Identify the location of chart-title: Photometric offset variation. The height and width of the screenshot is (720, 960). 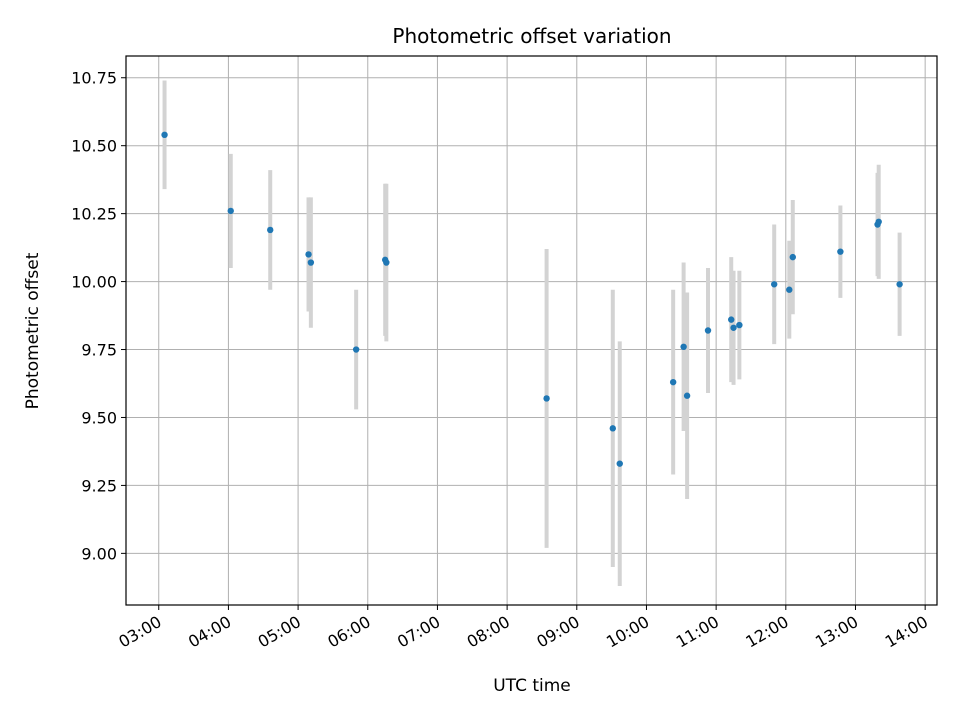
(531, 36).